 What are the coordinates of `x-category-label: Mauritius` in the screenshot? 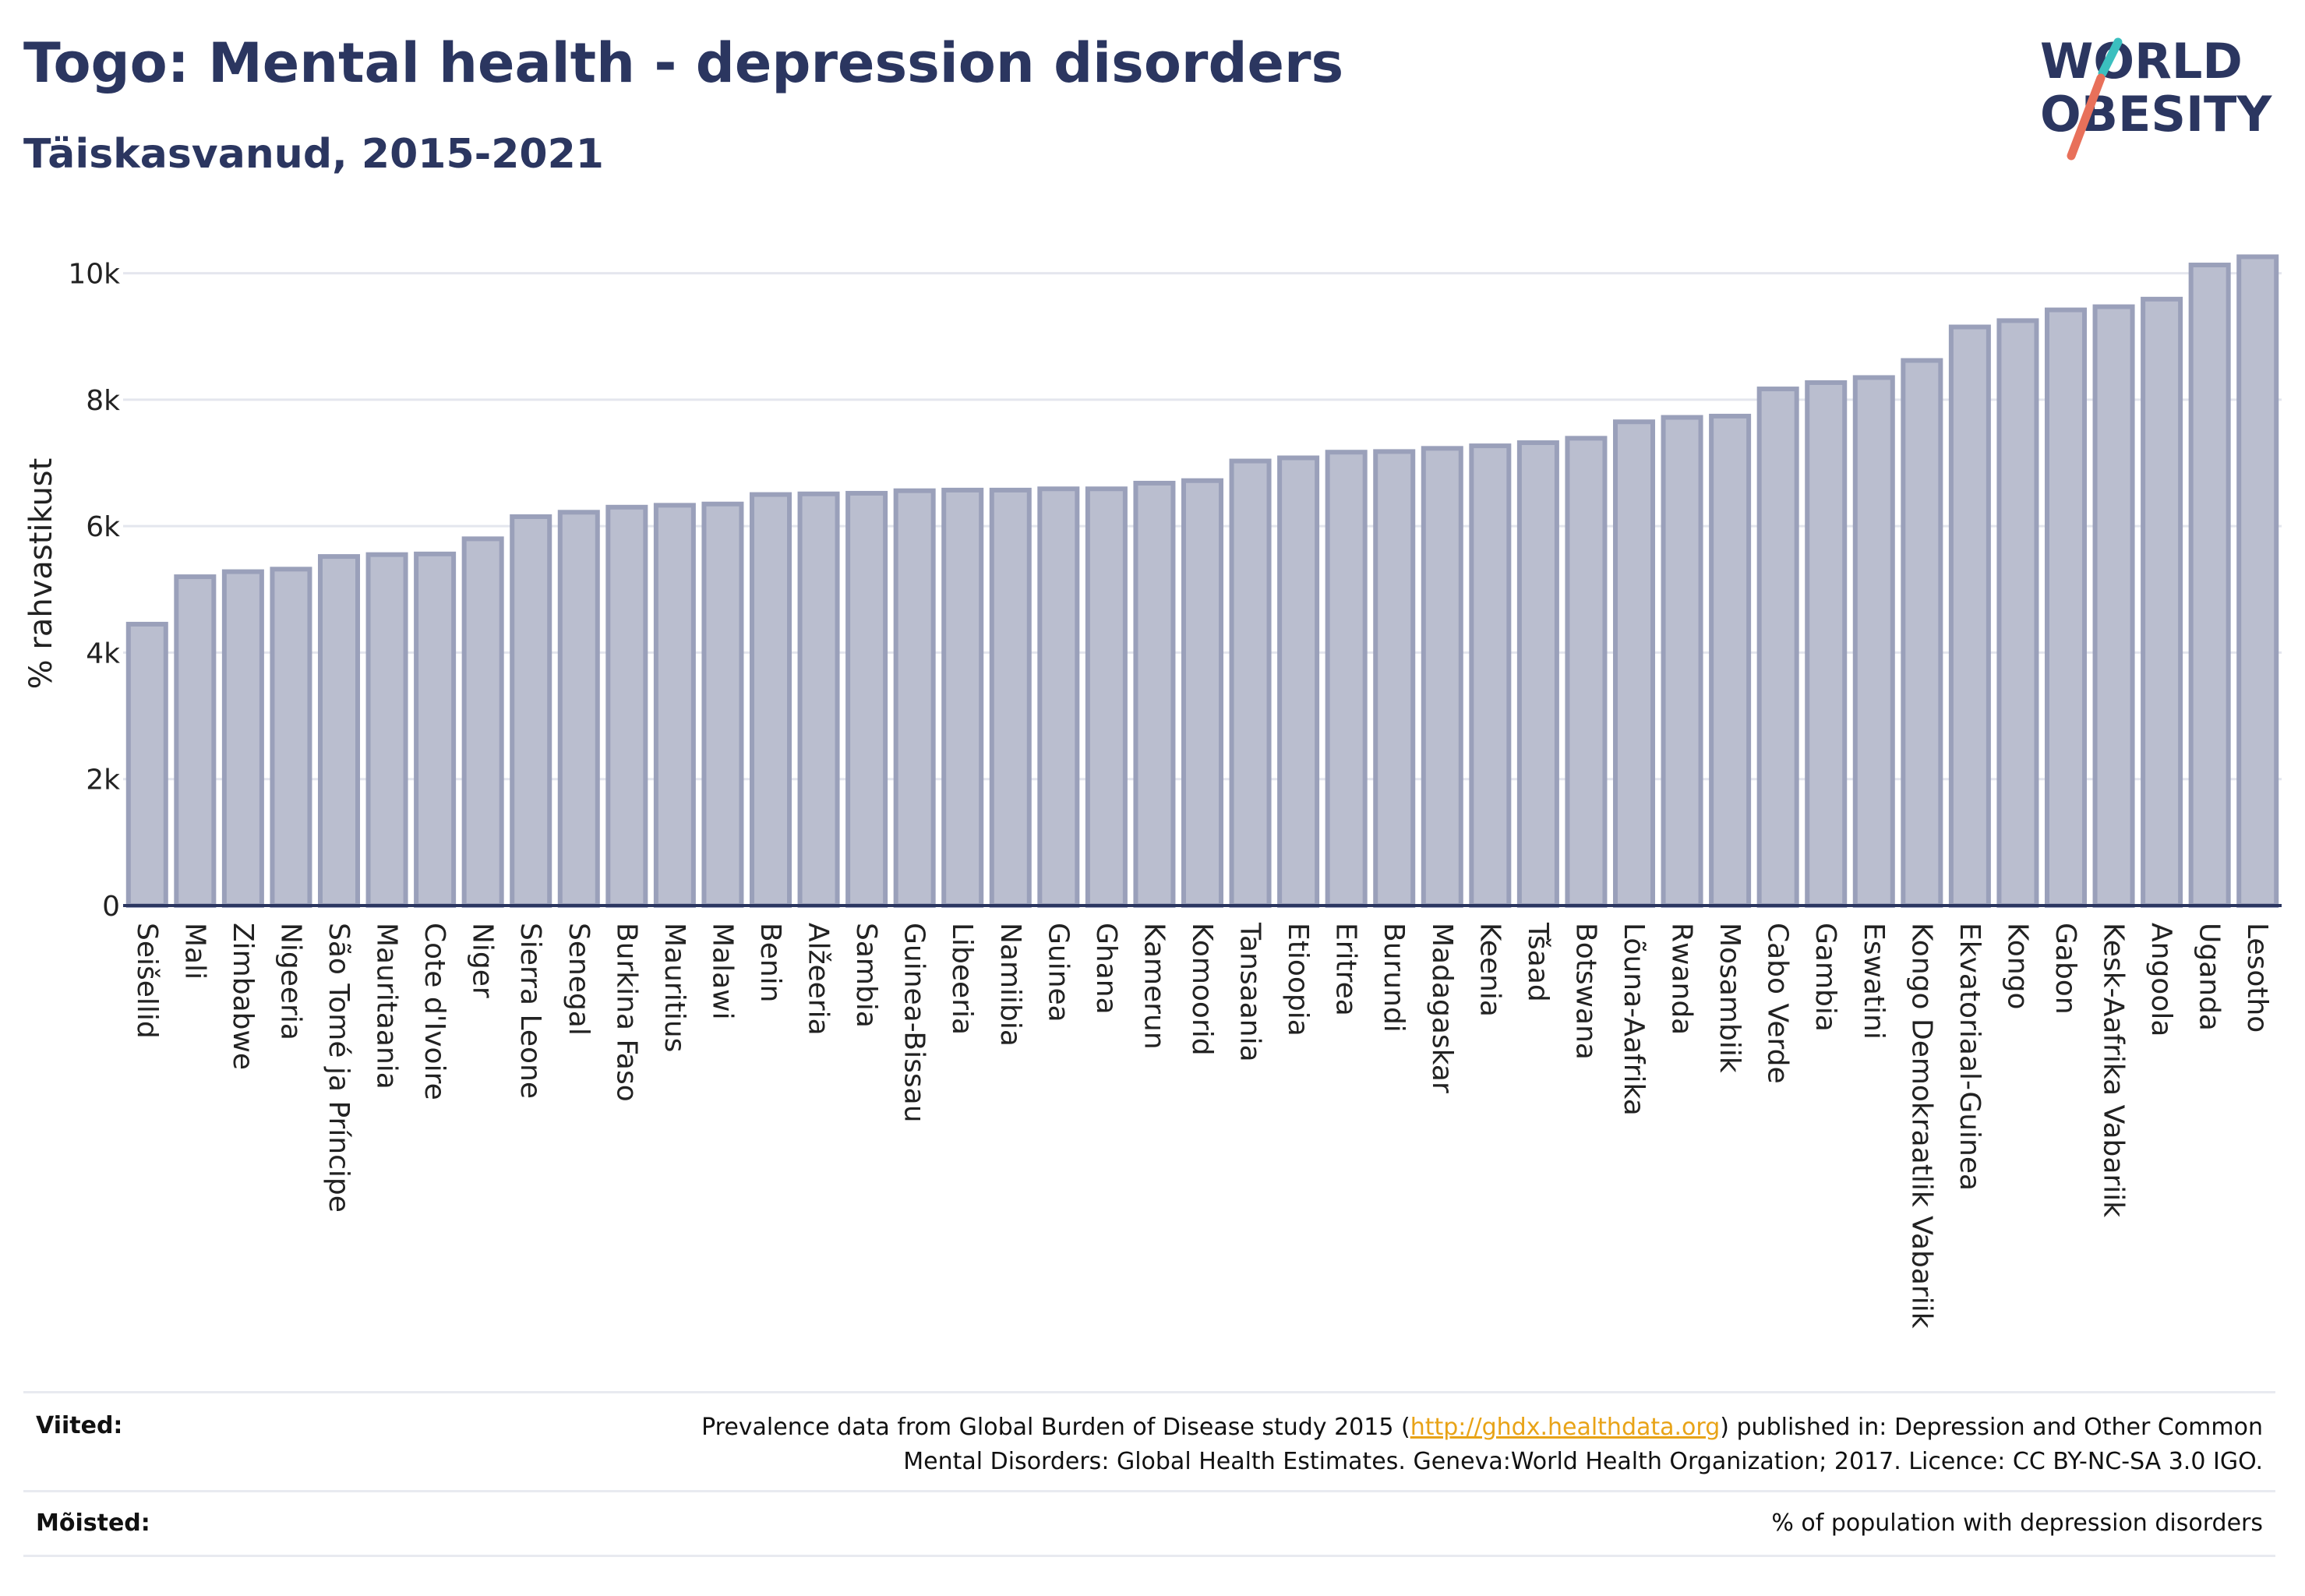 It's located at (674, 987).